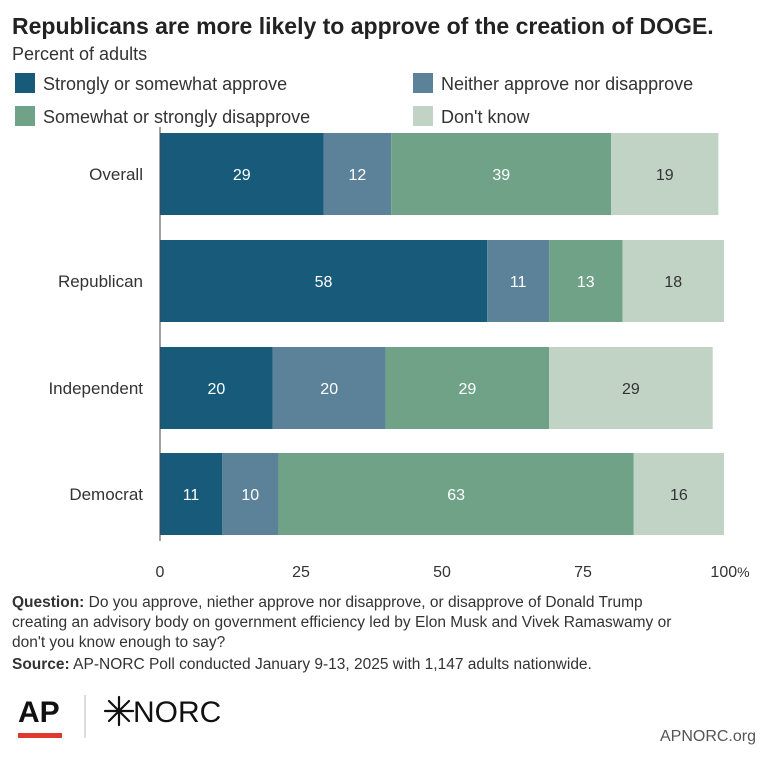  I want to click on data-label-3-0: 11, so click(191, 495).